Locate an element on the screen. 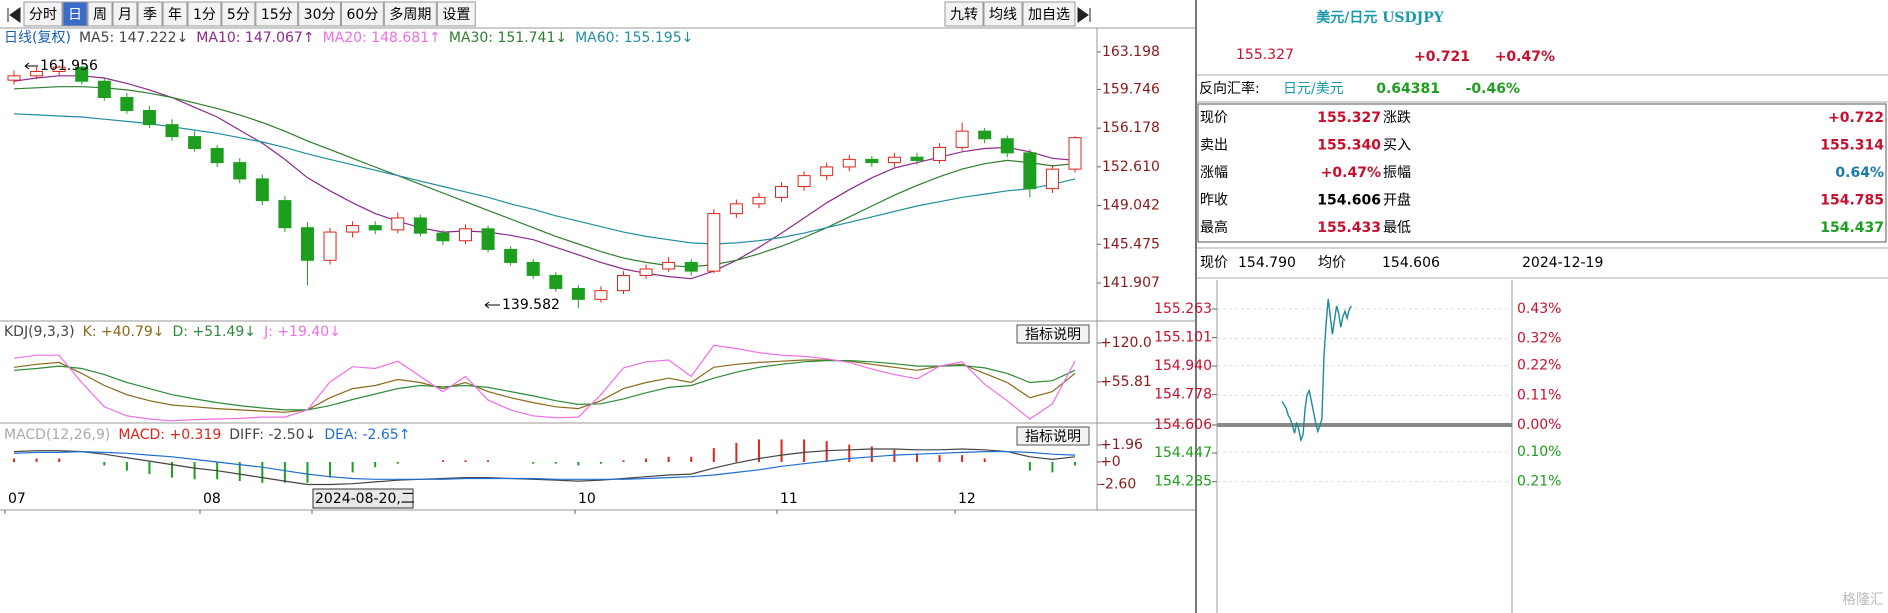 The height and width of the screenshot is (613, 1888). legend-entry: MACD(12,26,9) is located at coordinates (57, 435).